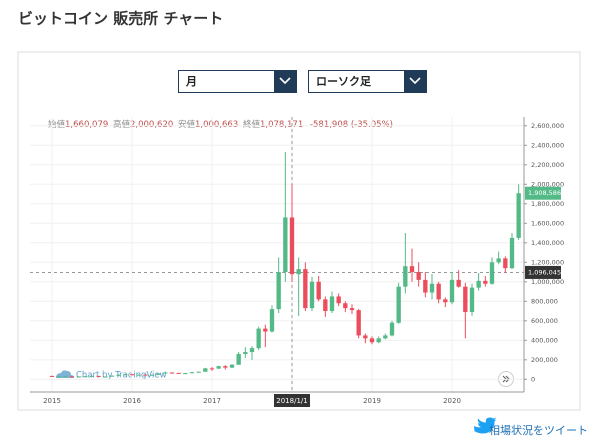 The width and height of the screenshot is (600, 446). What do you see at coordinates (544, 193) in the screenshot?
I see `last-price-label: 1,908,586` at bounding box center [544, 193].